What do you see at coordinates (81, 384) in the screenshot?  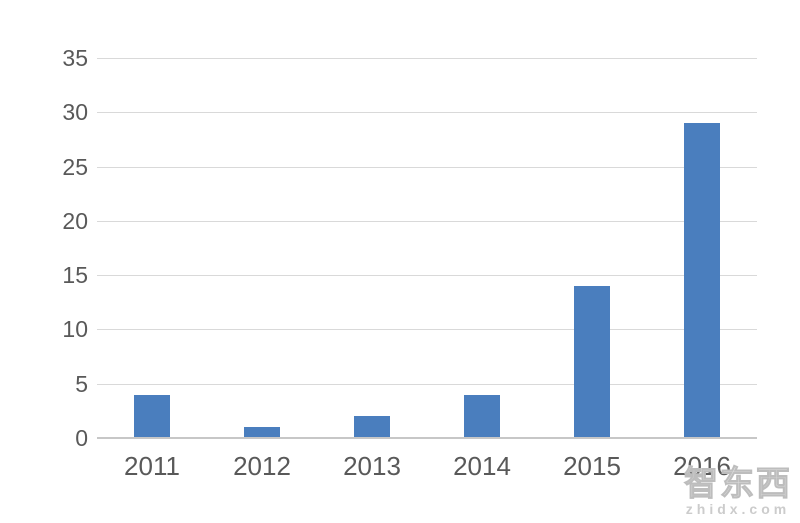 I see `y-axis-tick-5: 5` at bounding box center [81, 384].